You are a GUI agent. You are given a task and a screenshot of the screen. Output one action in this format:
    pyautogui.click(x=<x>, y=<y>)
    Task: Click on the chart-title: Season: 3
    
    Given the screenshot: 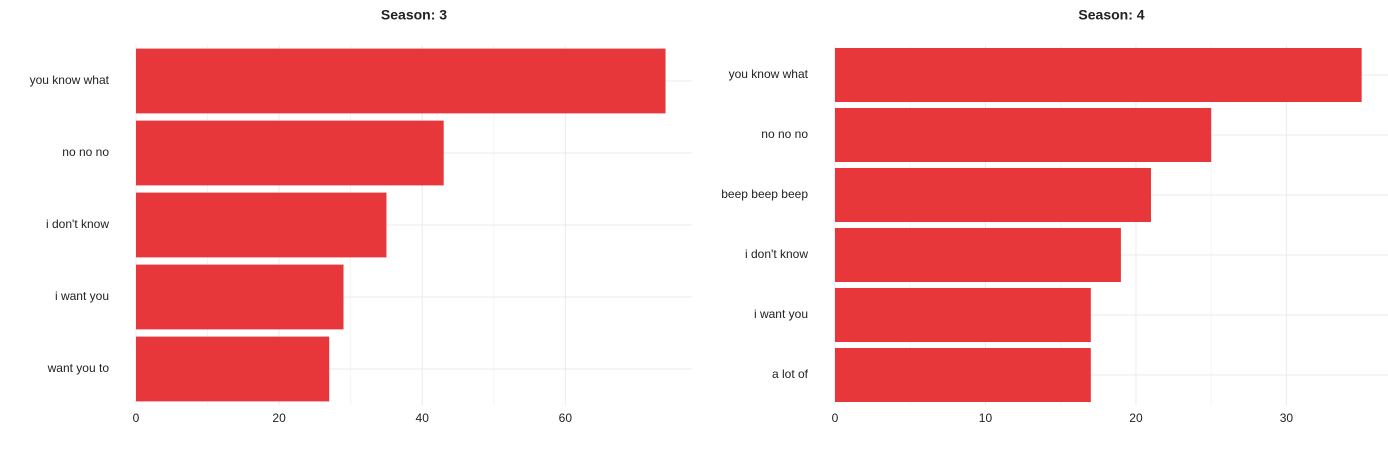 What is the action you would take?
    pyautogui.click(x=414, y=15)
    